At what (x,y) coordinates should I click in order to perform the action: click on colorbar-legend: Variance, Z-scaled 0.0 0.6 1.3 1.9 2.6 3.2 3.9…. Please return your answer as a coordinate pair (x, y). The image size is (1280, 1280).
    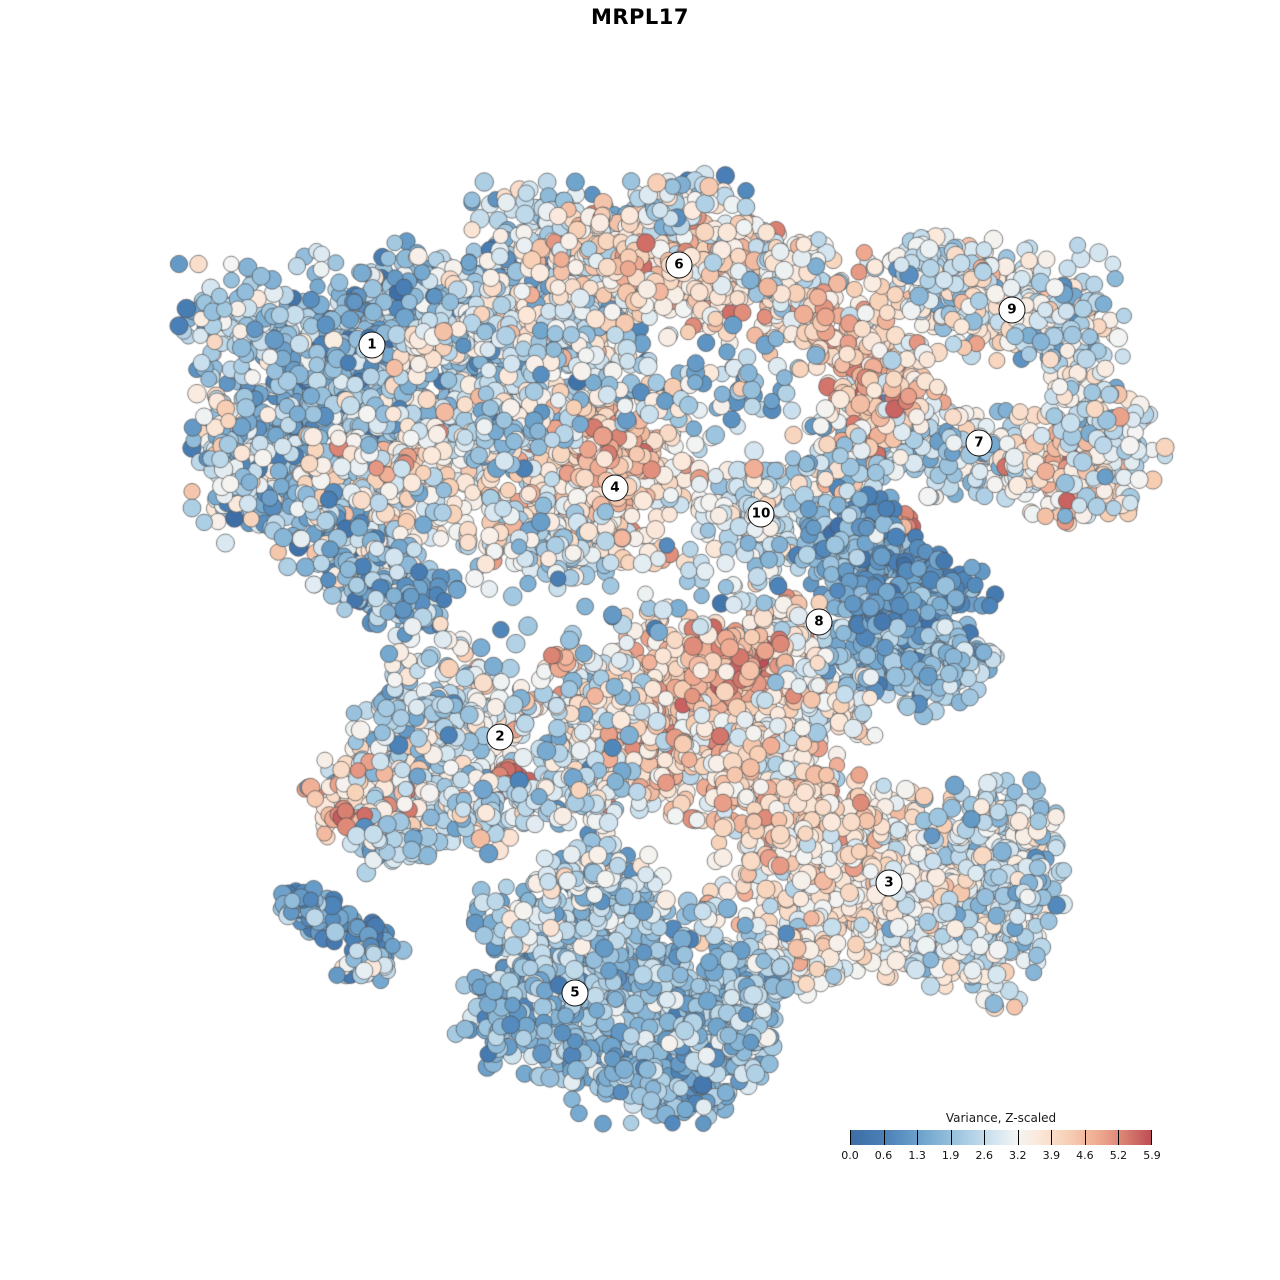
    Looking at the image, I should click on (1001, 1136).